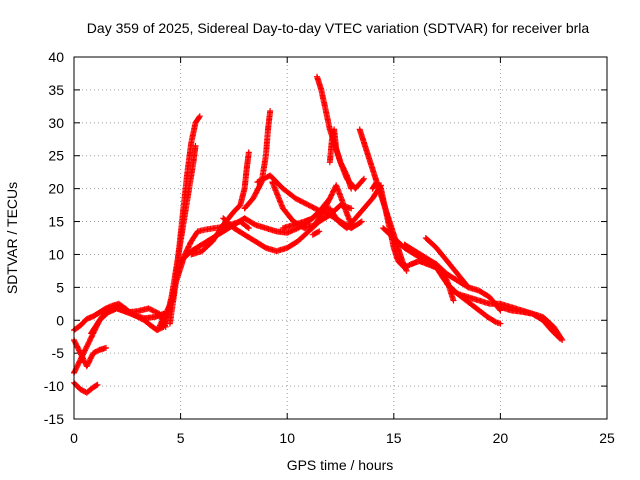 The height and width of the screenshot is (480, 640). I want to click on y-tick-label: 5, so click(60, 287).